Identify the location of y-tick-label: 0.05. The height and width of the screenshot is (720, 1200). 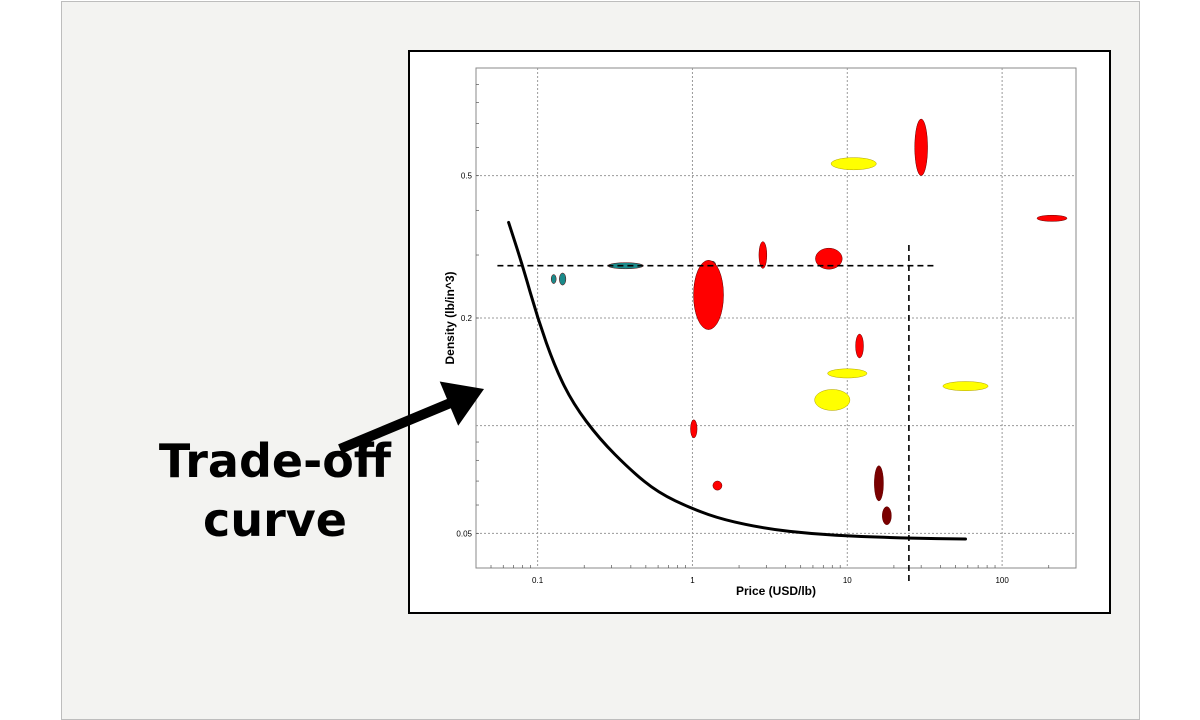
(464, 533).